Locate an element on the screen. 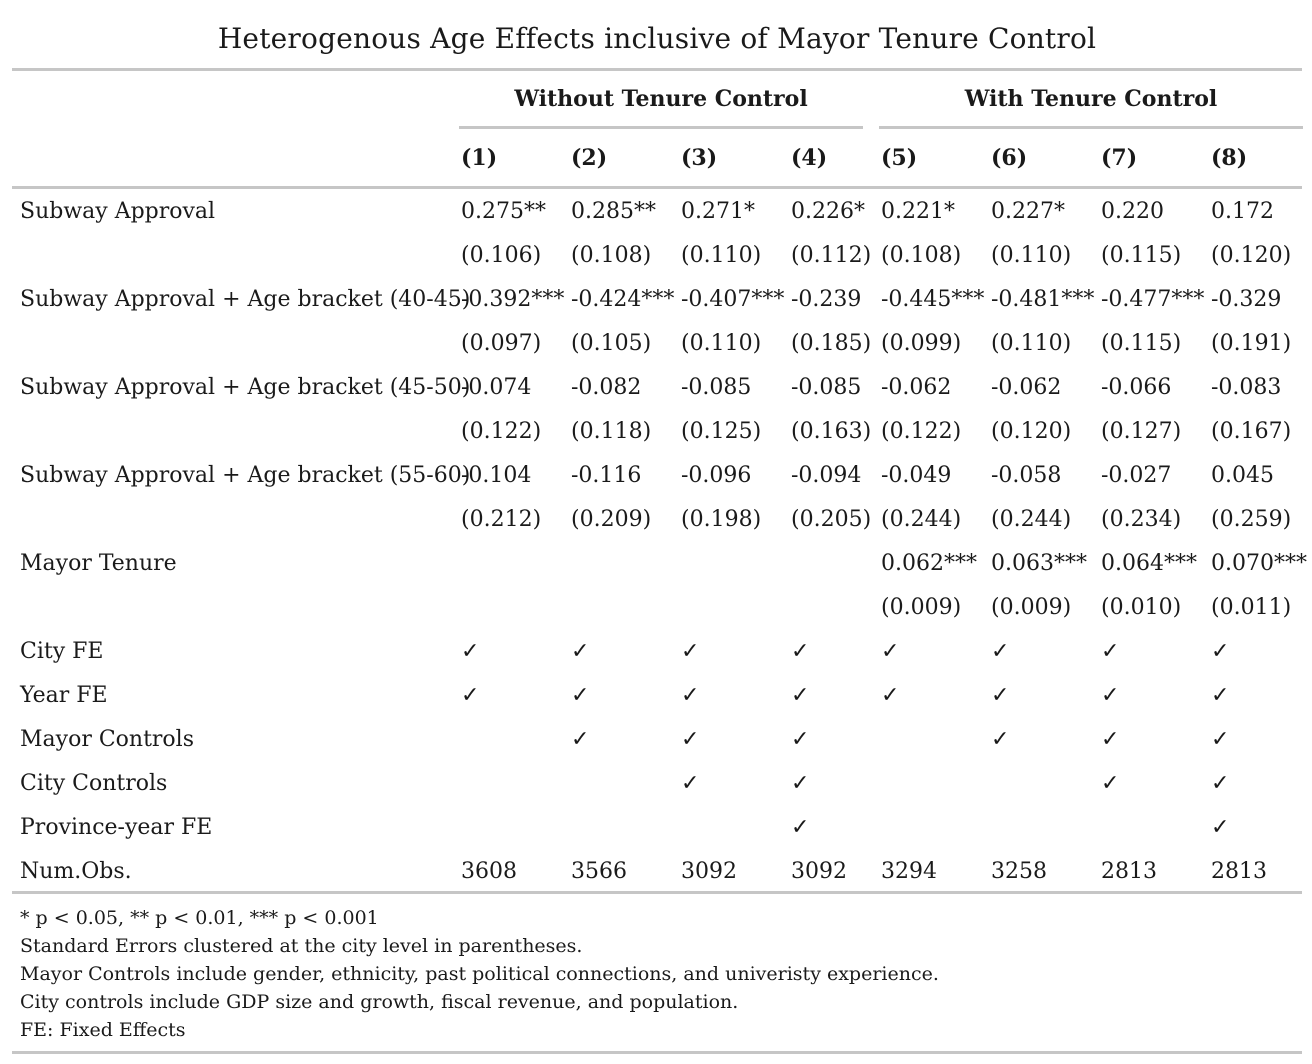 Image resolution: width=1312 pixels, height=1064 pixels. coef-value: 0.063*** is located at coordinates (1039, 563).